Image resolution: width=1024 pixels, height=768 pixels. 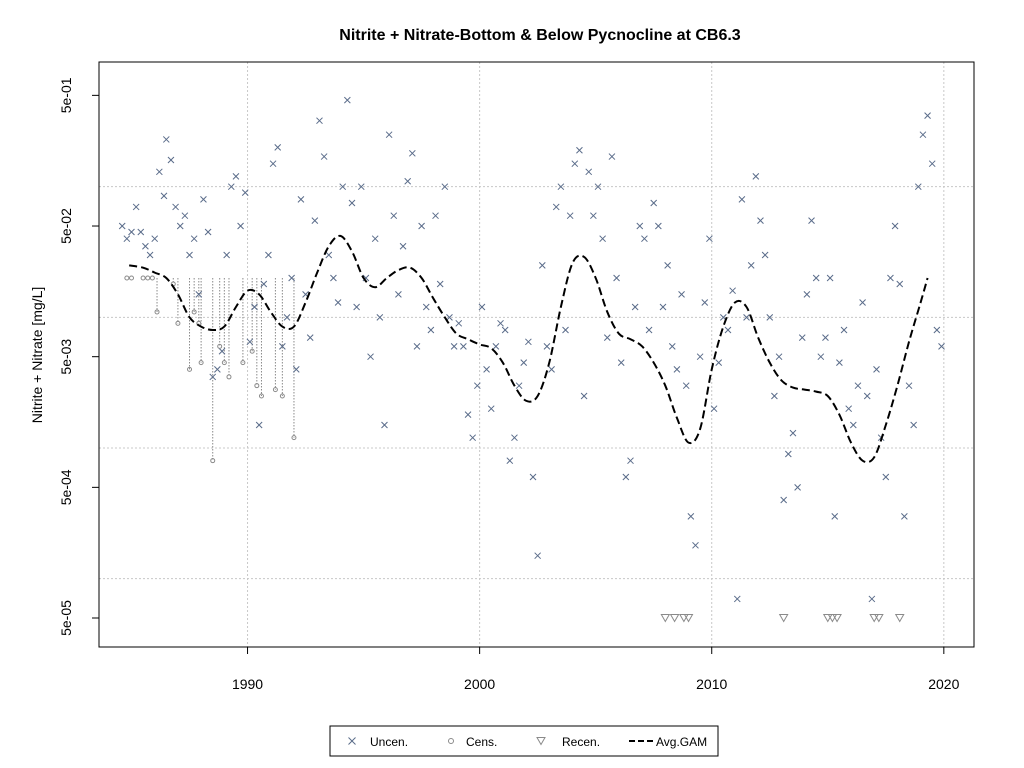 I want to click on x-tick-label: 2020, so click(x=943, y=684).